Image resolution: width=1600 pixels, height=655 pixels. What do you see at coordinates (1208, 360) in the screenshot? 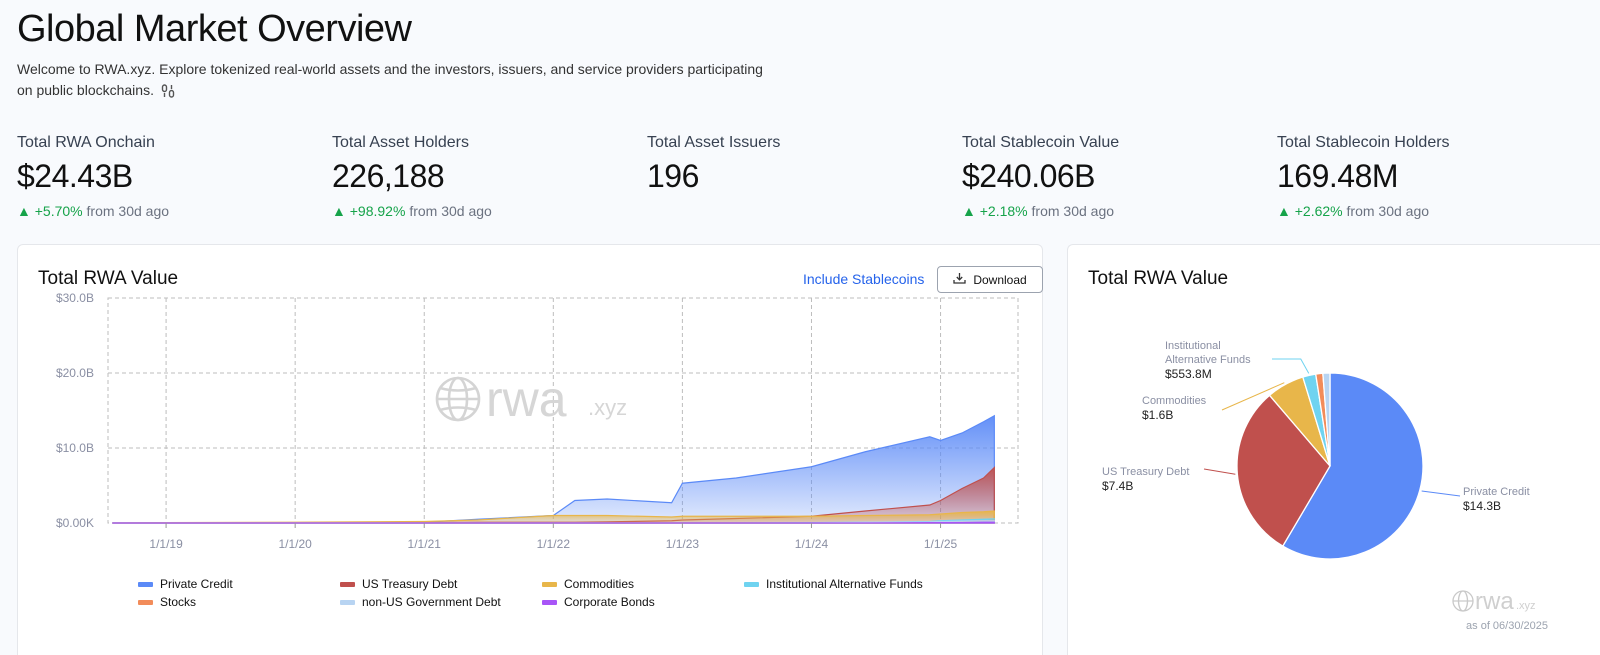
I see `pie-label-name: Alternative Funds` at bounding box center [1208, 360].